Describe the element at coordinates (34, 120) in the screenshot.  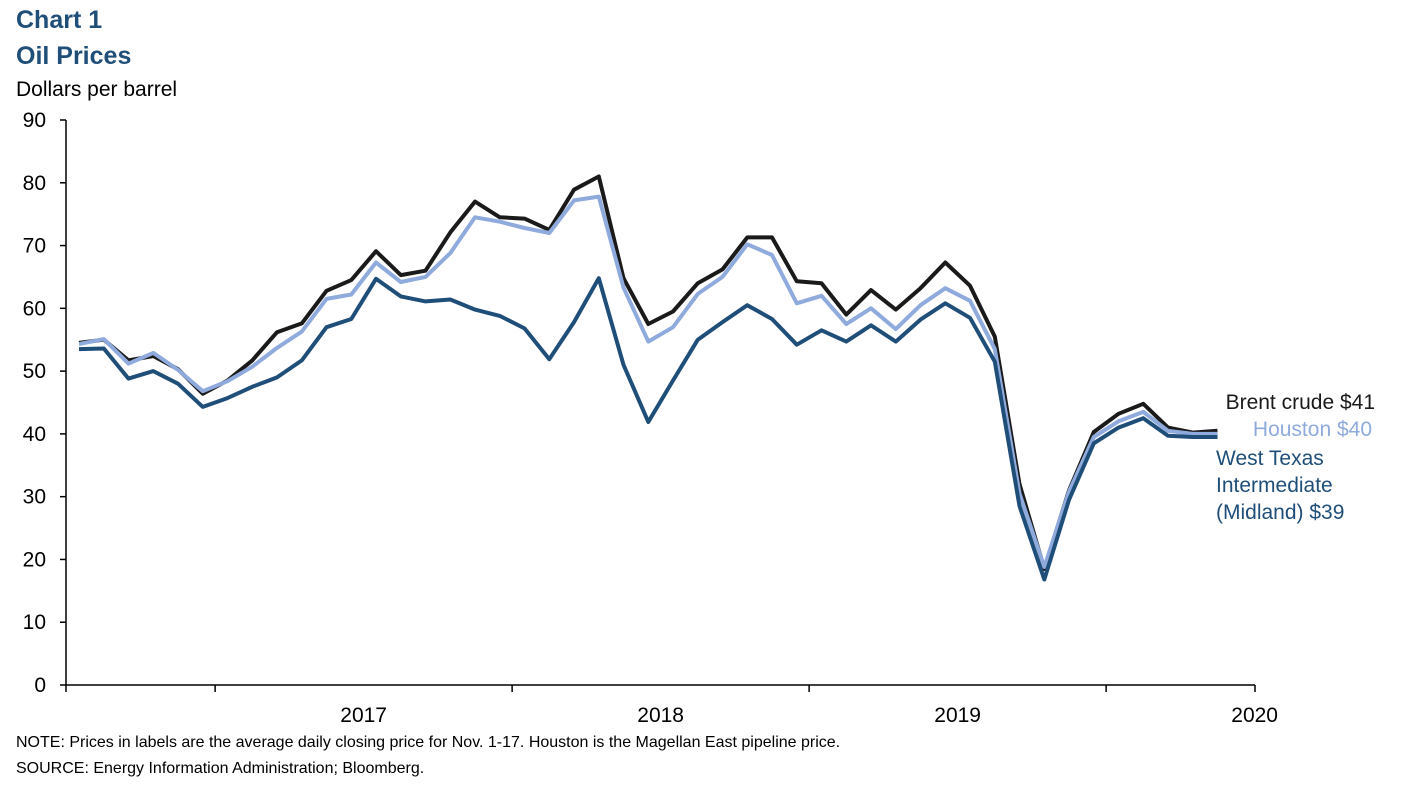
I see `y-tick-label: 90` at that location.